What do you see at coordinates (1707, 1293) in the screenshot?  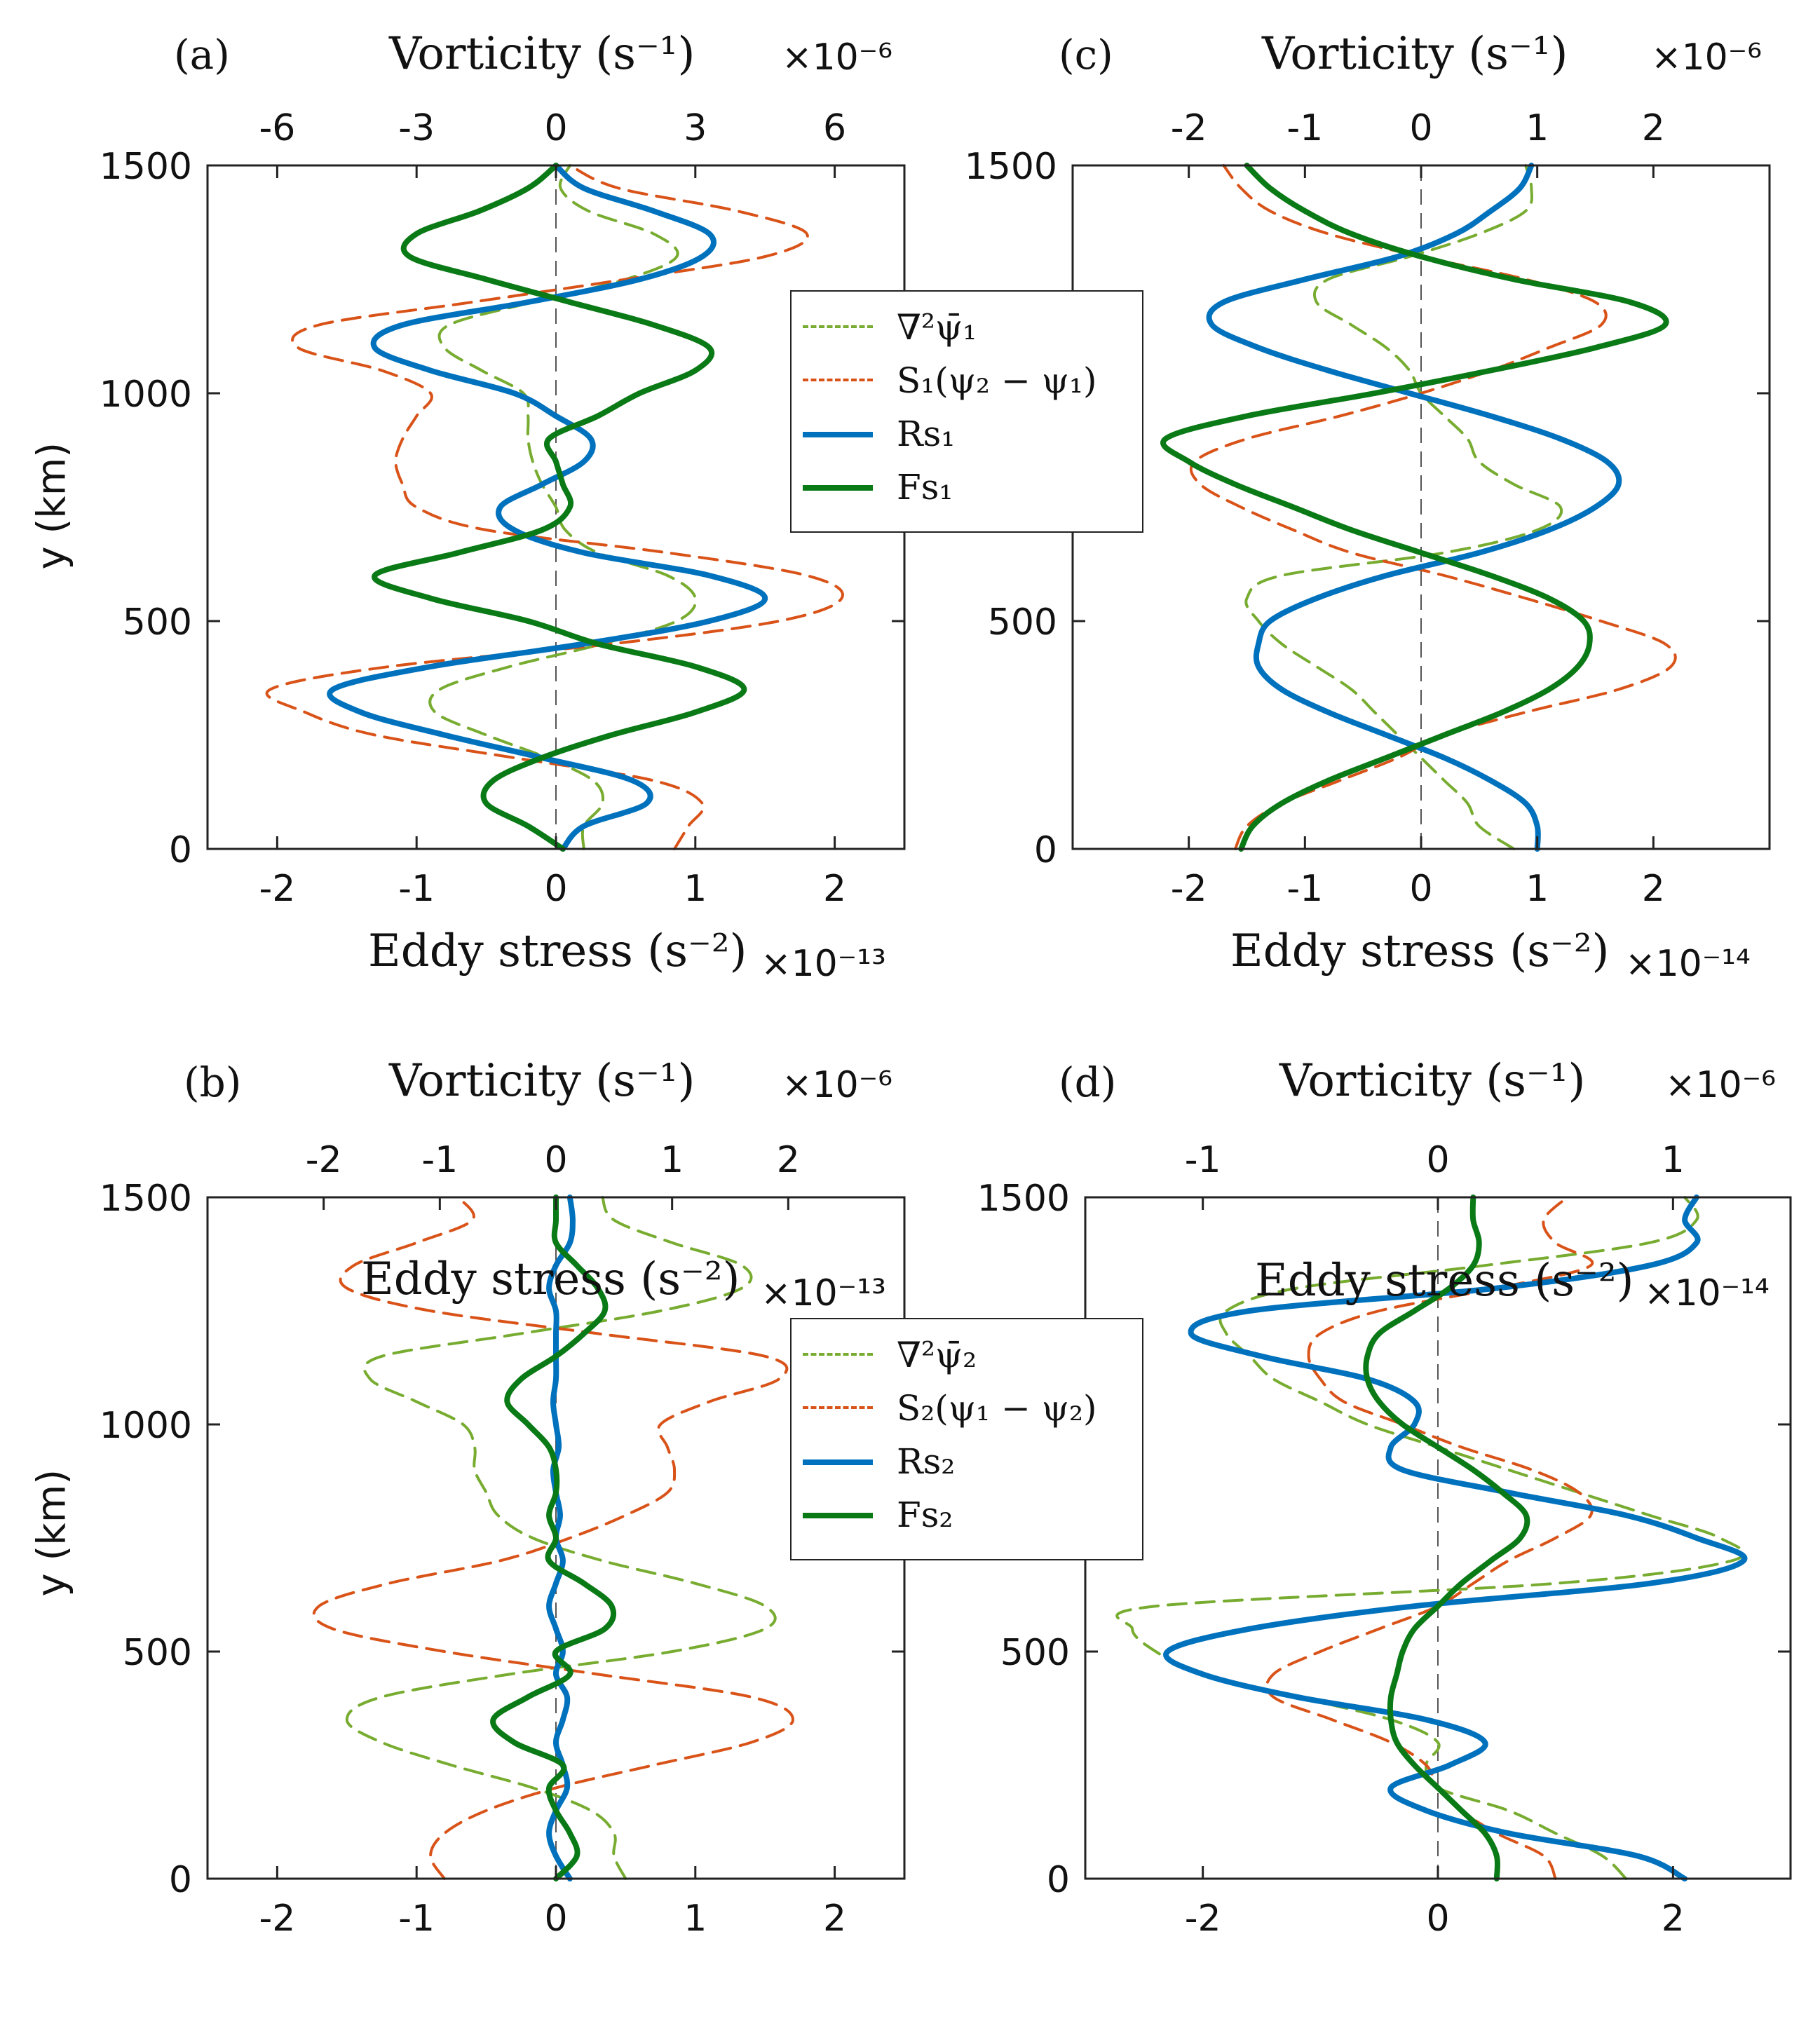 I see `bottom-axis-exponent-d: ×10⁻¹⁴` at bounding box center [1707, 1293].